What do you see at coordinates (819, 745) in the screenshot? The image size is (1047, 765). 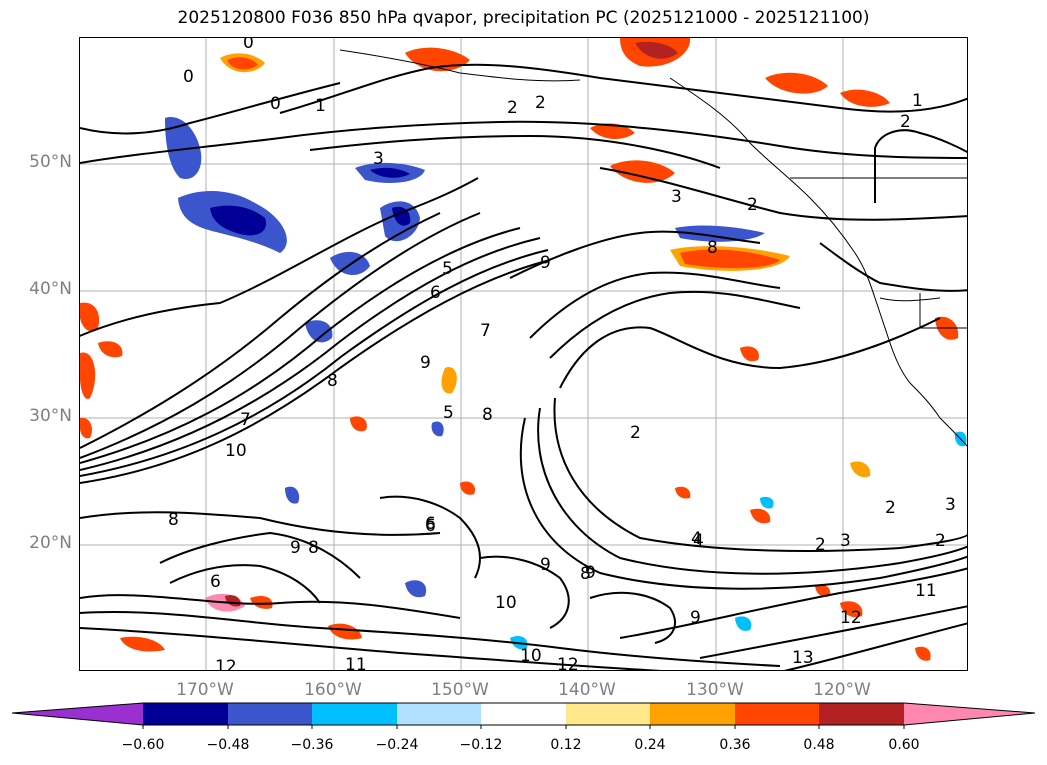 I see `colorbar-tick: 0.48` at bounding box center [819, 745].